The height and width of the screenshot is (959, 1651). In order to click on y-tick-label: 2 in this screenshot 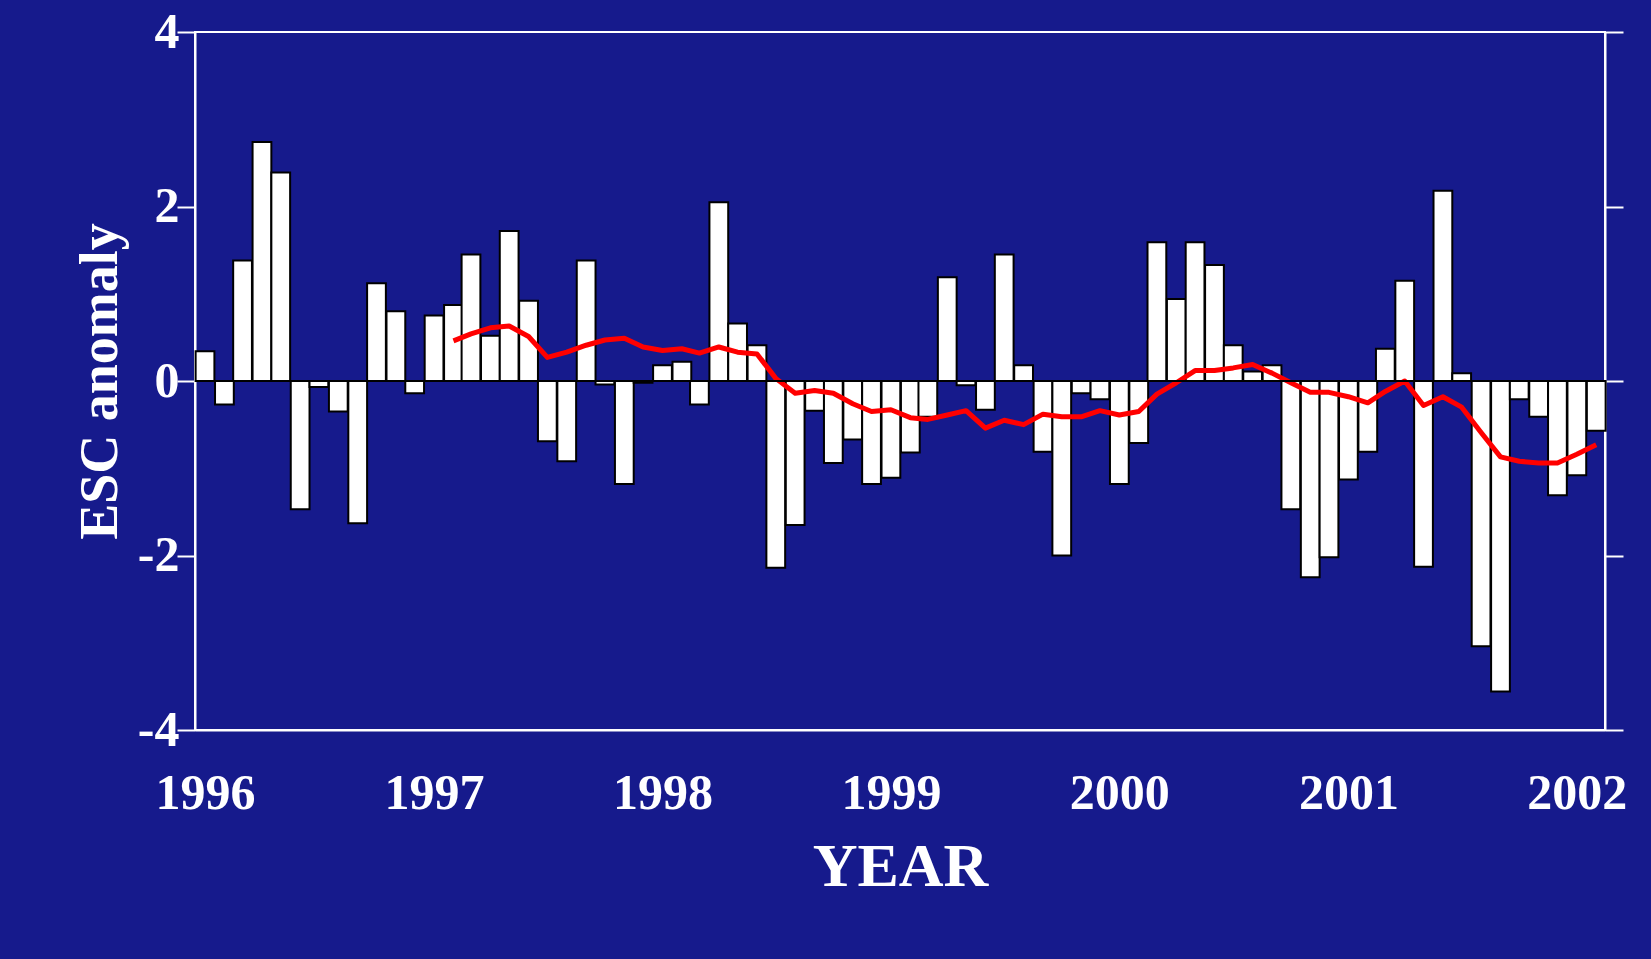, I will do `click(167, 205)`.